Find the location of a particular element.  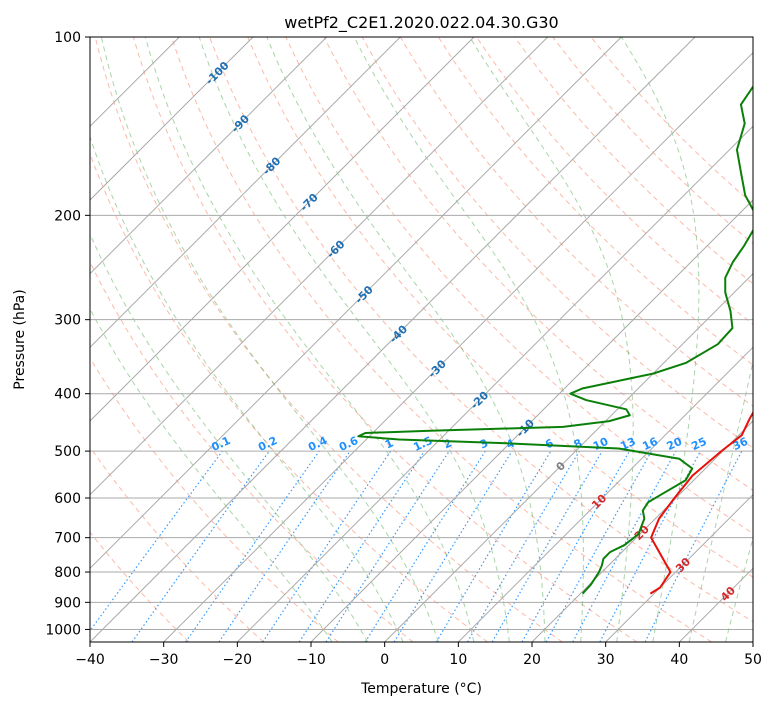

y-axis-label: Pressure (hPa) is located at coordinates (20, 339).